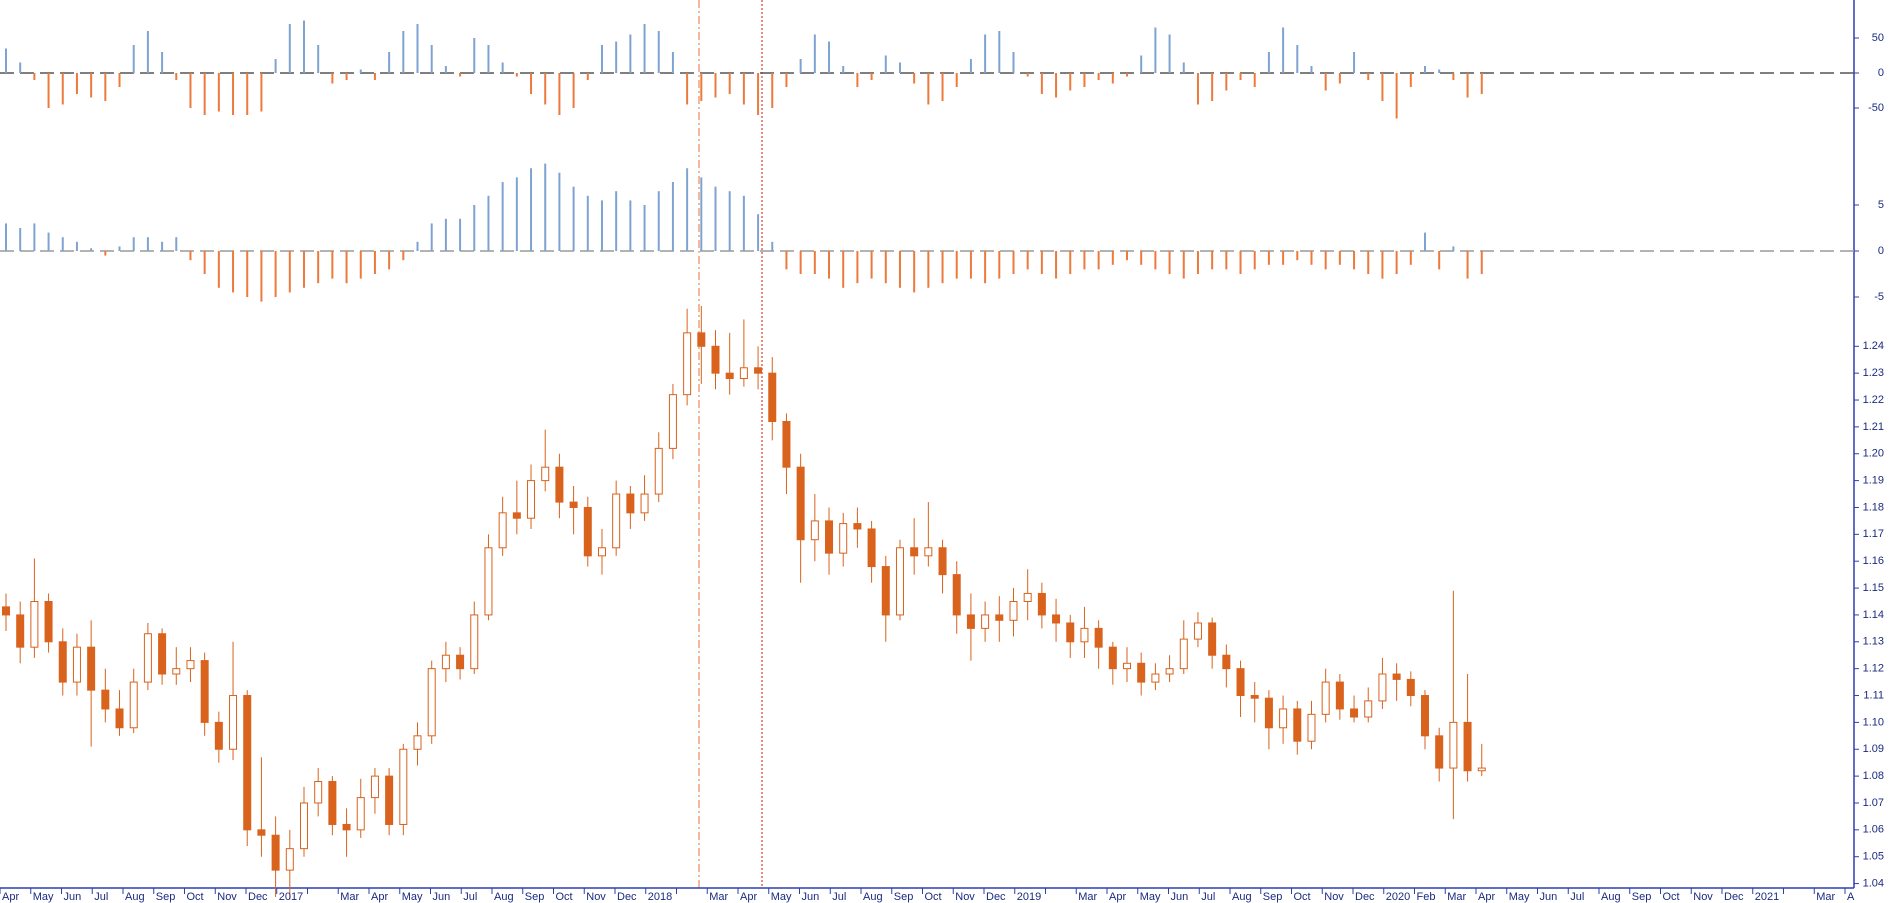 Image resolution: width=1890 pixels, height=903 pixels. Describe the element at coordinates (1873, 615) in the screenshot. I see `y-tick-label: 1.14` at that location.